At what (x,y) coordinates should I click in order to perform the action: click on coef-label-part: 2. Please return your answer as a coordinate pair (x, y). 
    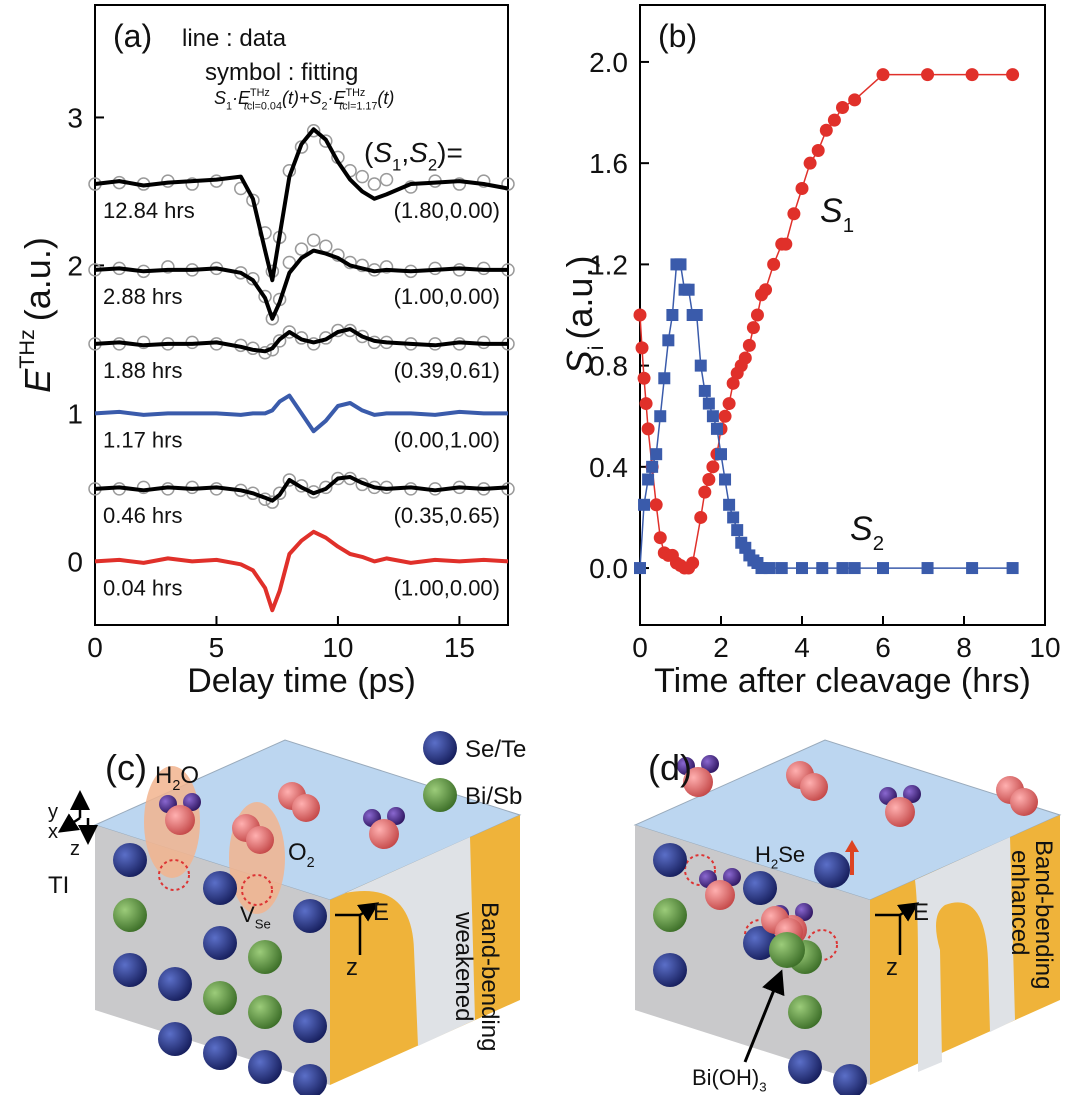
    Looking at the image, I should click on (432, 164).